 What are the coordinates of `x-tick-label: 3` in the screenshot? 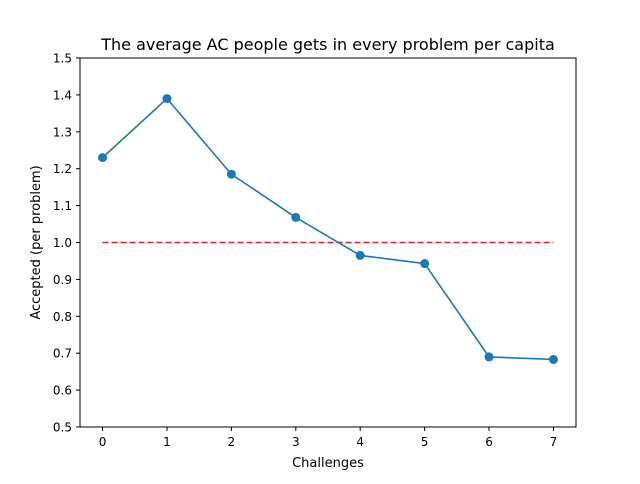 It's located at (296, 442).